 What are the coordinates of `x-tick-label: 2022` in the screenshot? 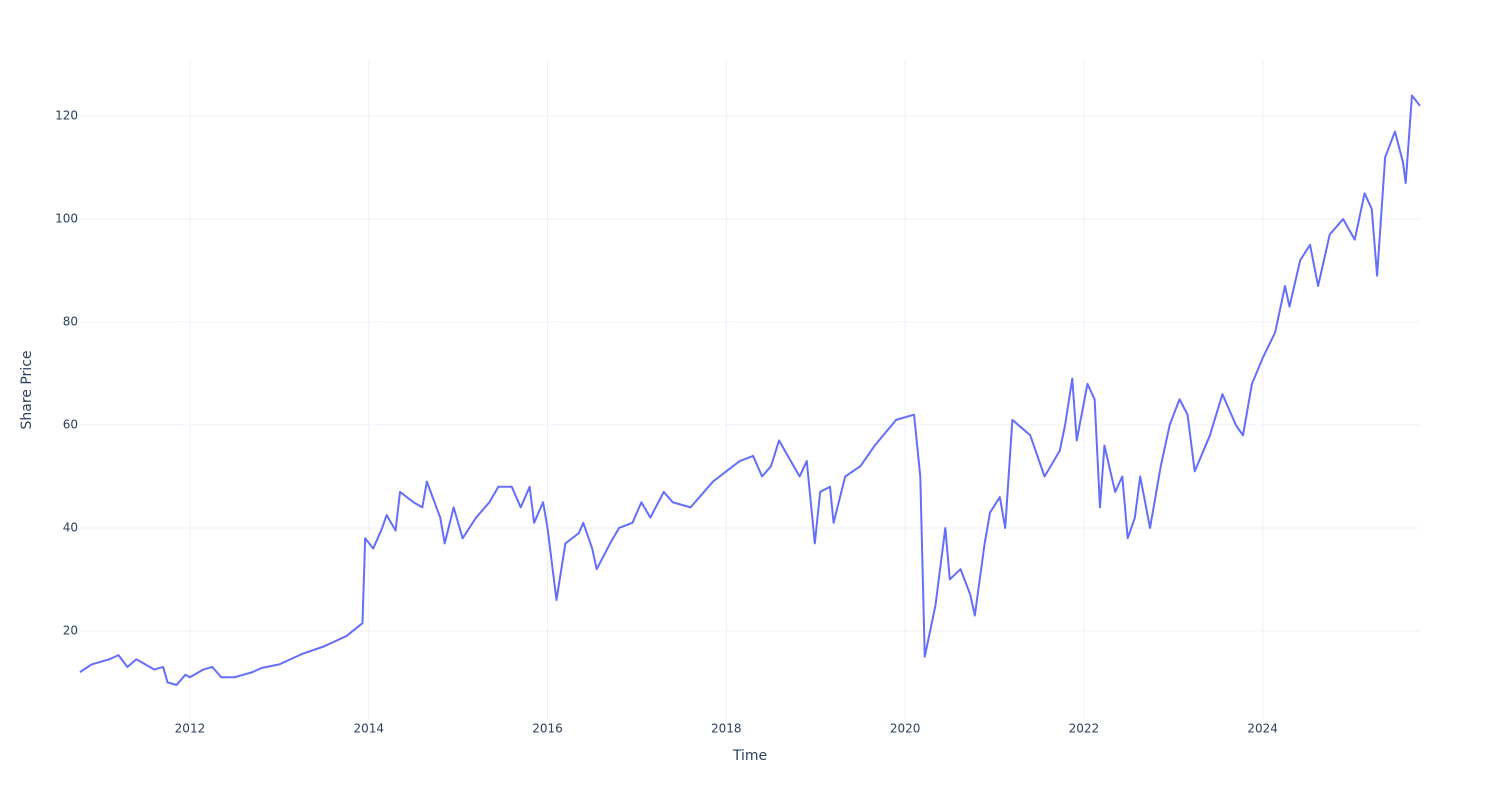 It's located at (1084, 729).